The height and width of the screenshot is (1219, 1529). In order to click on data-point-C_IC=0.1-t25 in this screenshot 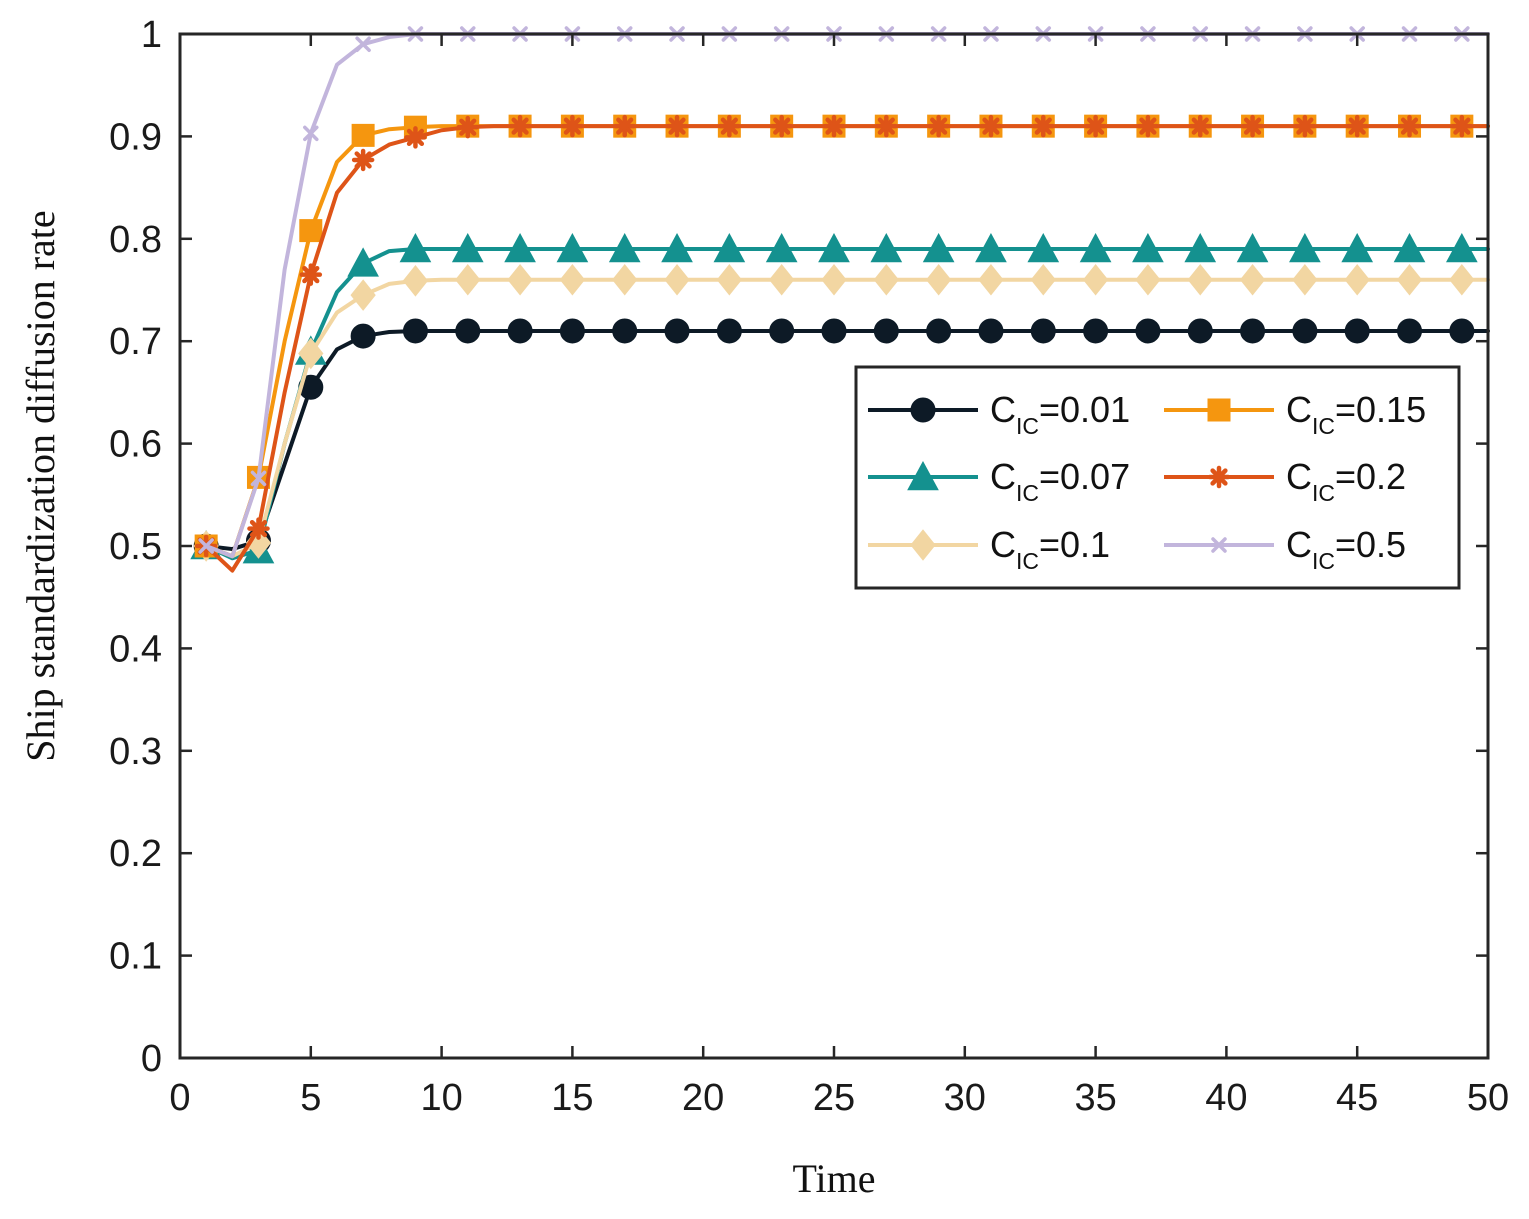, I will do `click(834, 279)`.